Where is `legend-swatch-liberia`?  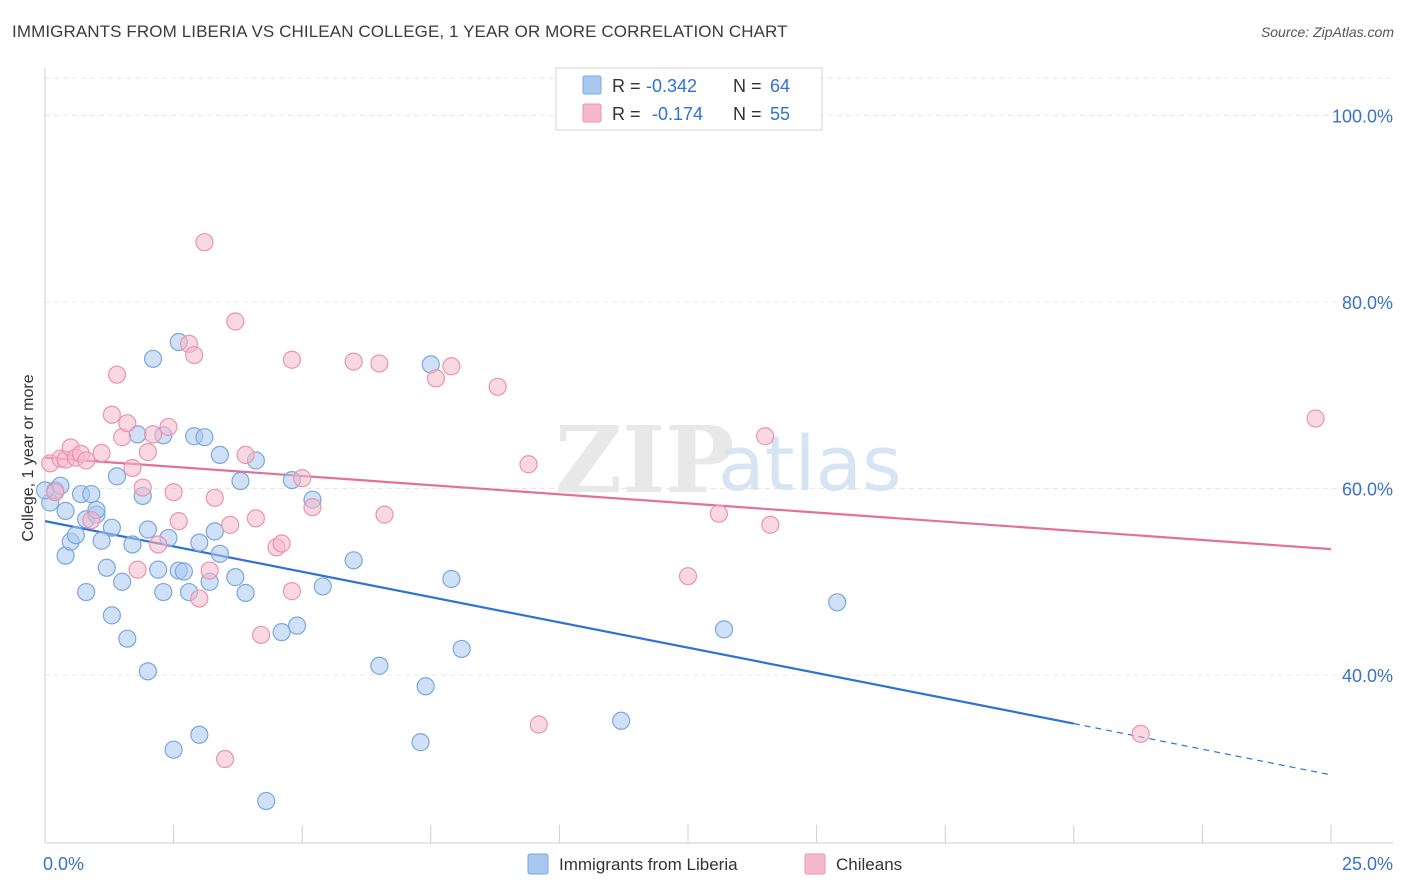 legend-swatch-liberia is located at coordinates (592, 85).